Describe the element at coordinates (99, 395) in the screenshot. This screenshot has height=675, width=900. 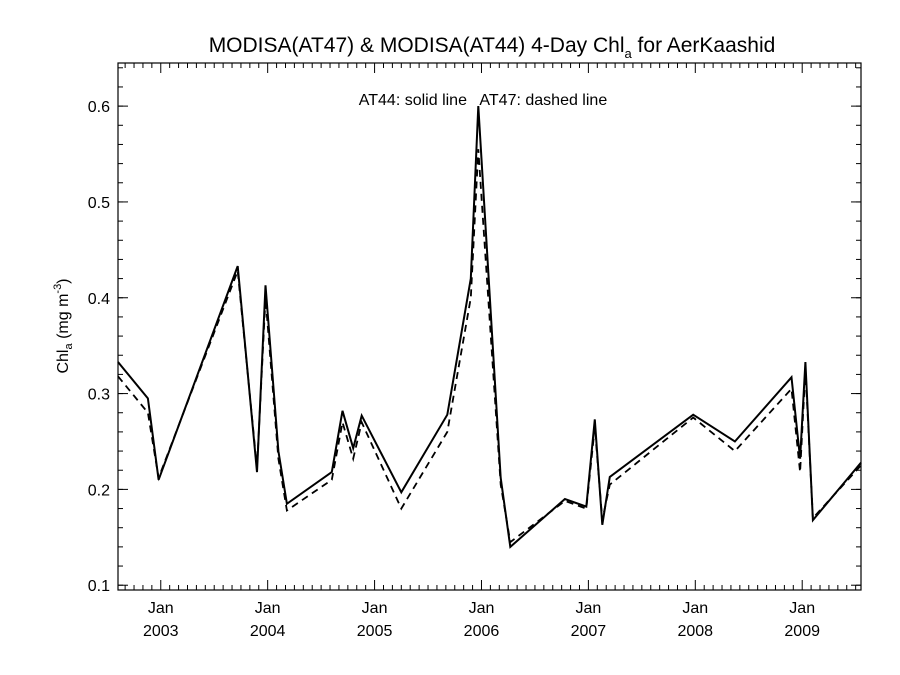
I see `y-tick-label: 0.3` at that location.